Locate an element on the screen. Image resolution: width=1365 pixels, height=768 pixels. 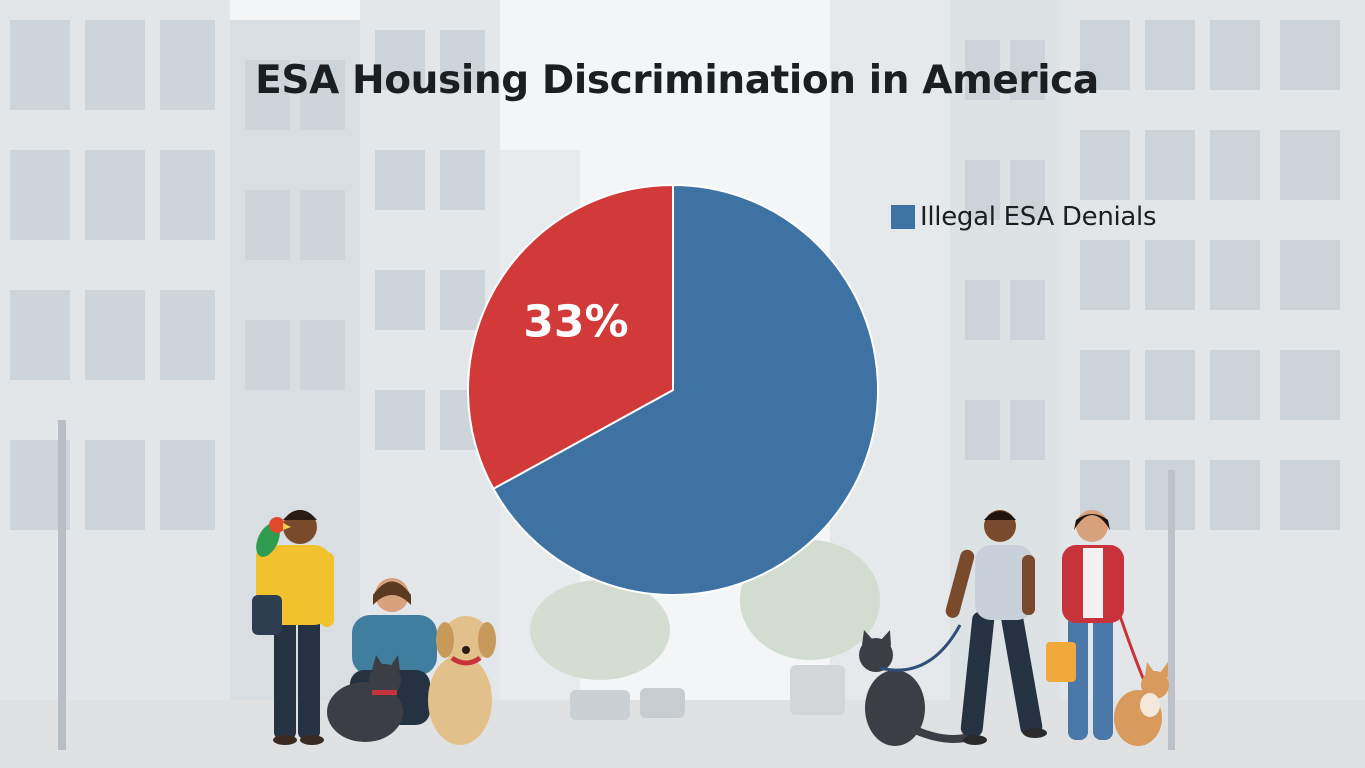
person-with-parrot is located at coordinates (293, 627).